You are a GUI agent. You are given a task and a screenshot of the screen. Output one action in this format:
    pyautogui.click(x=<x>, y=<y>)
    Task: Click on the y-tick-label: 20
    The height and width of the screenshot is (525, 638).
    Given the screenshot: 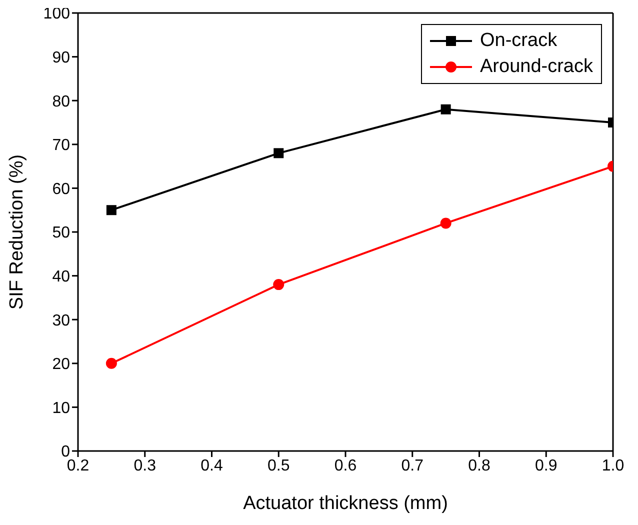 What is the action you would take?
    pyautogui.click(x=61, y=365)
    